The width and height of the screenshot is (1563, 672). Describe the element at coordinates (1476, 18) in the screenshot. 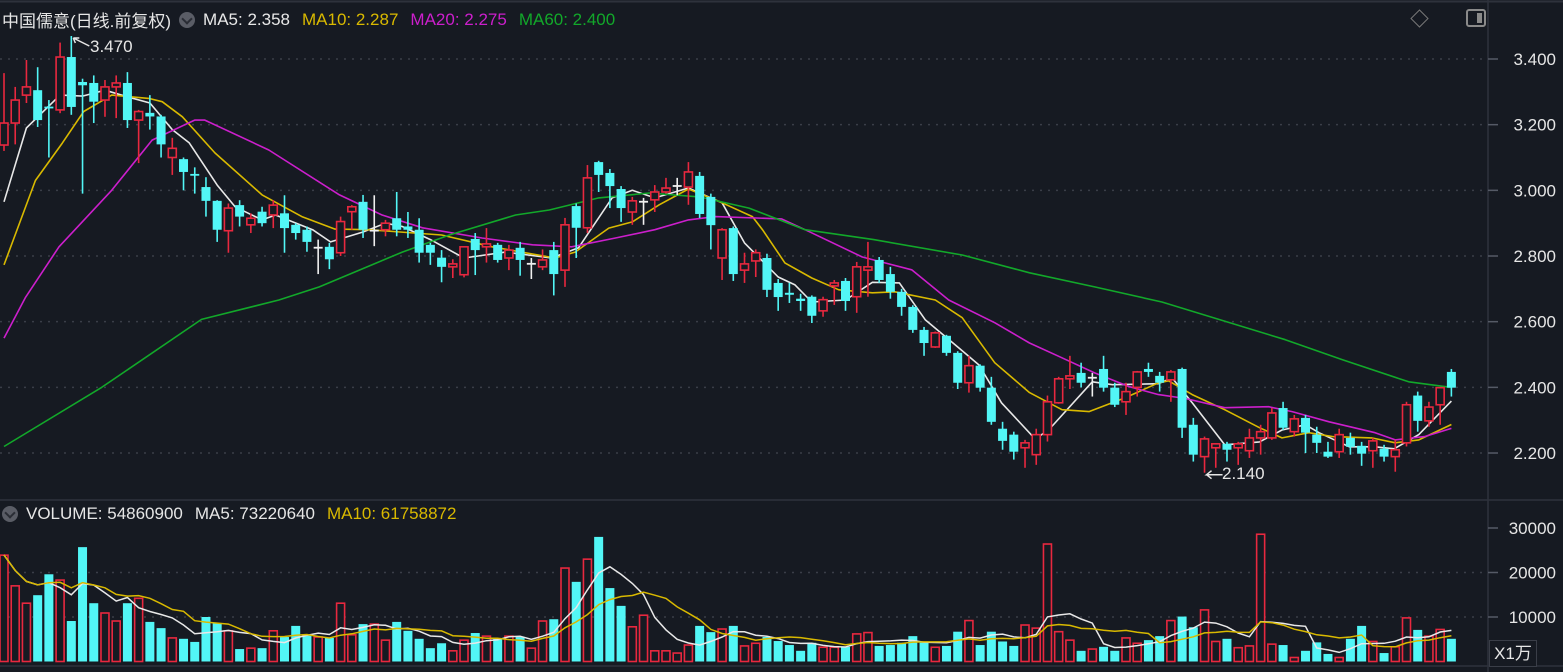

I see `panel-toggle-icon` at that location.